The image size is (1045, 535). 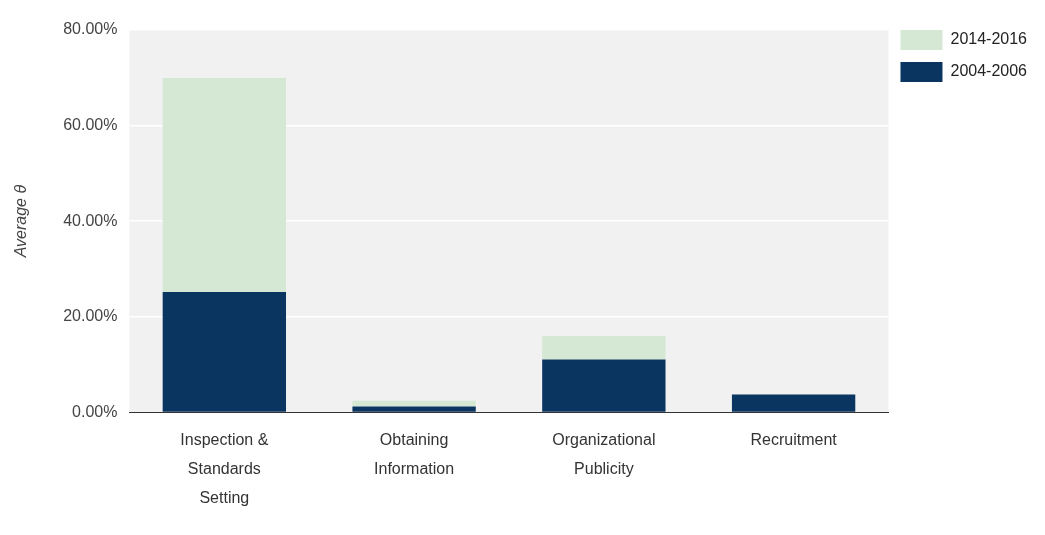 I want to click on y-axis-title: Average θ, so click(x=21, y=221).